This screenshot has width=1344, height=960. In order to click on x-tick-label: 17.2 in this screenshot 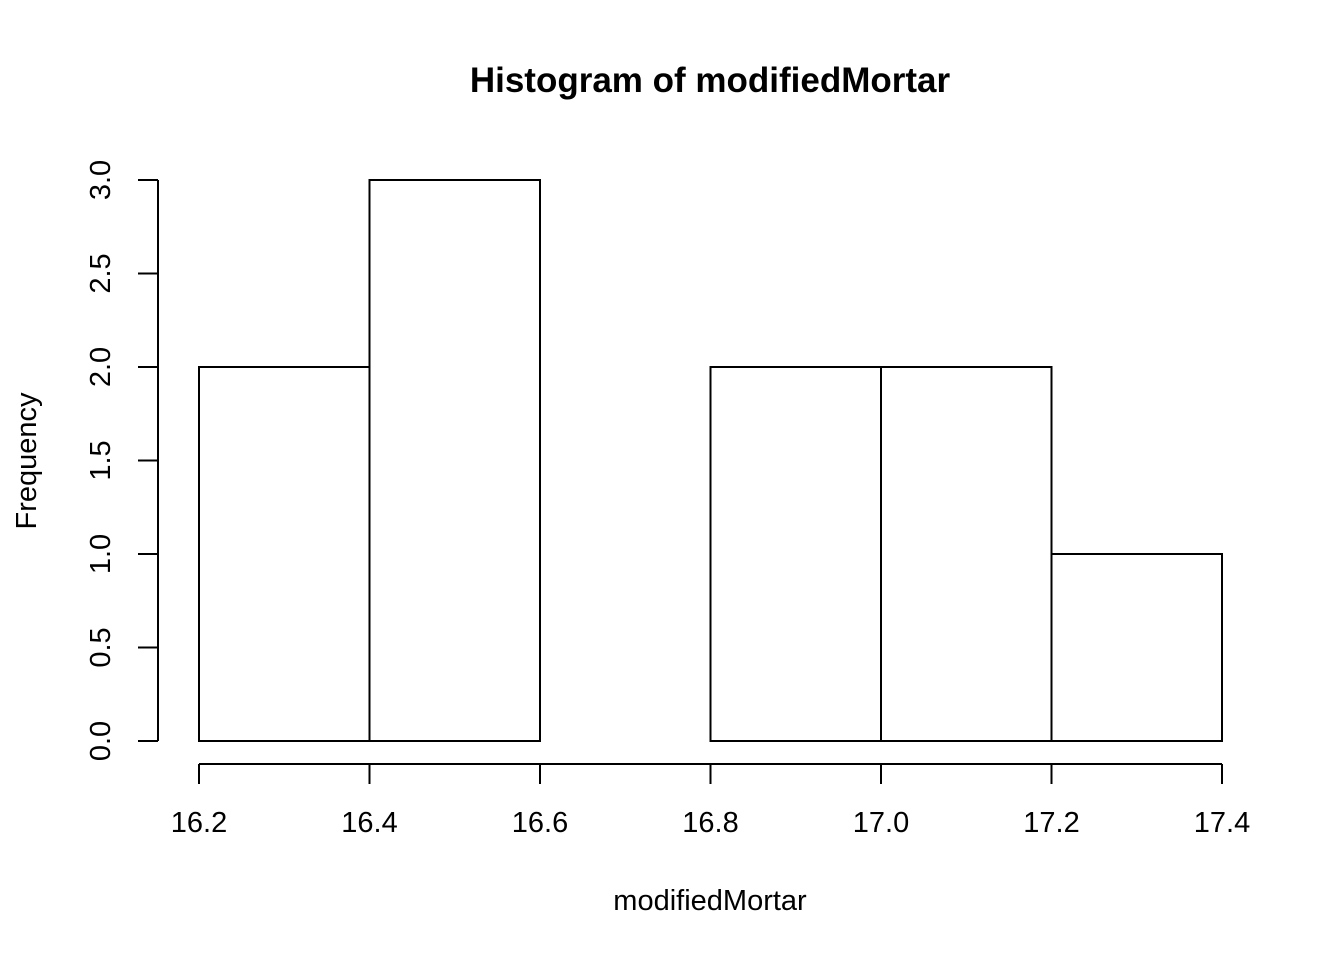, I will do `click(1051, 823)`.